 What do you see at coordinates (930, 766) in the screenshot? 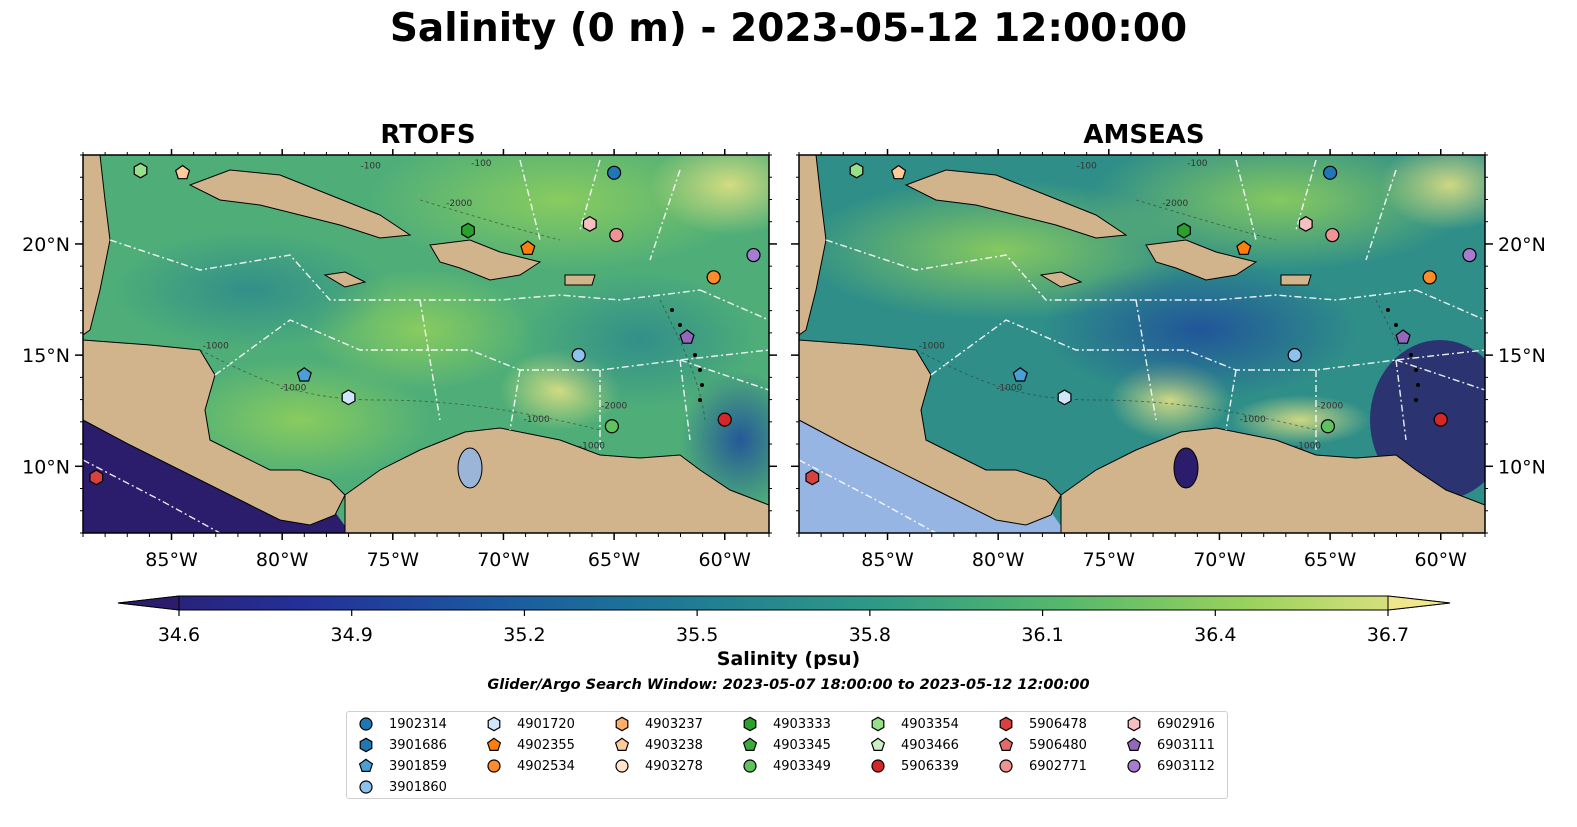
I see `legend-label: 5906339` at bounding box center [930, 766].